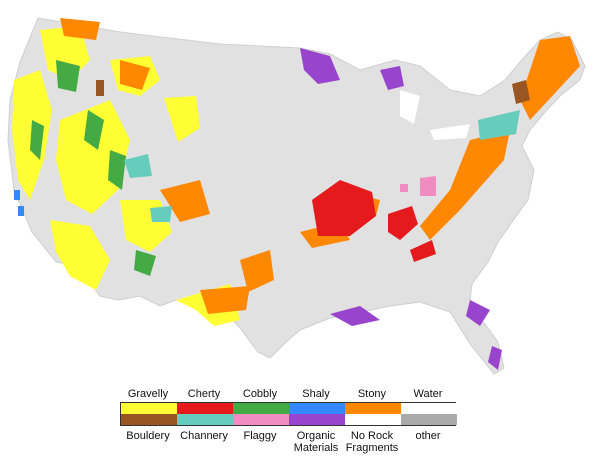  What do you see at coordinates (429, 408) in the screenshot?
I see `swatch-water` at bounding box center [429, 408].